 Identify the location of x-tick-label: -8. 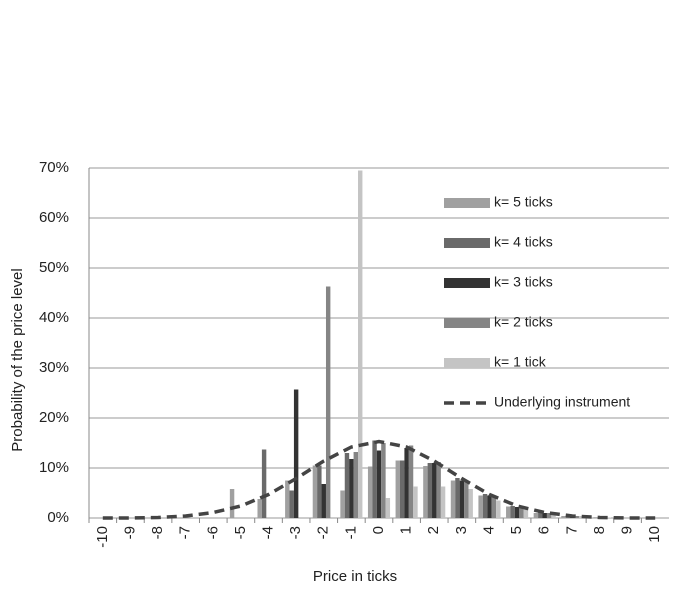
(157, 532).